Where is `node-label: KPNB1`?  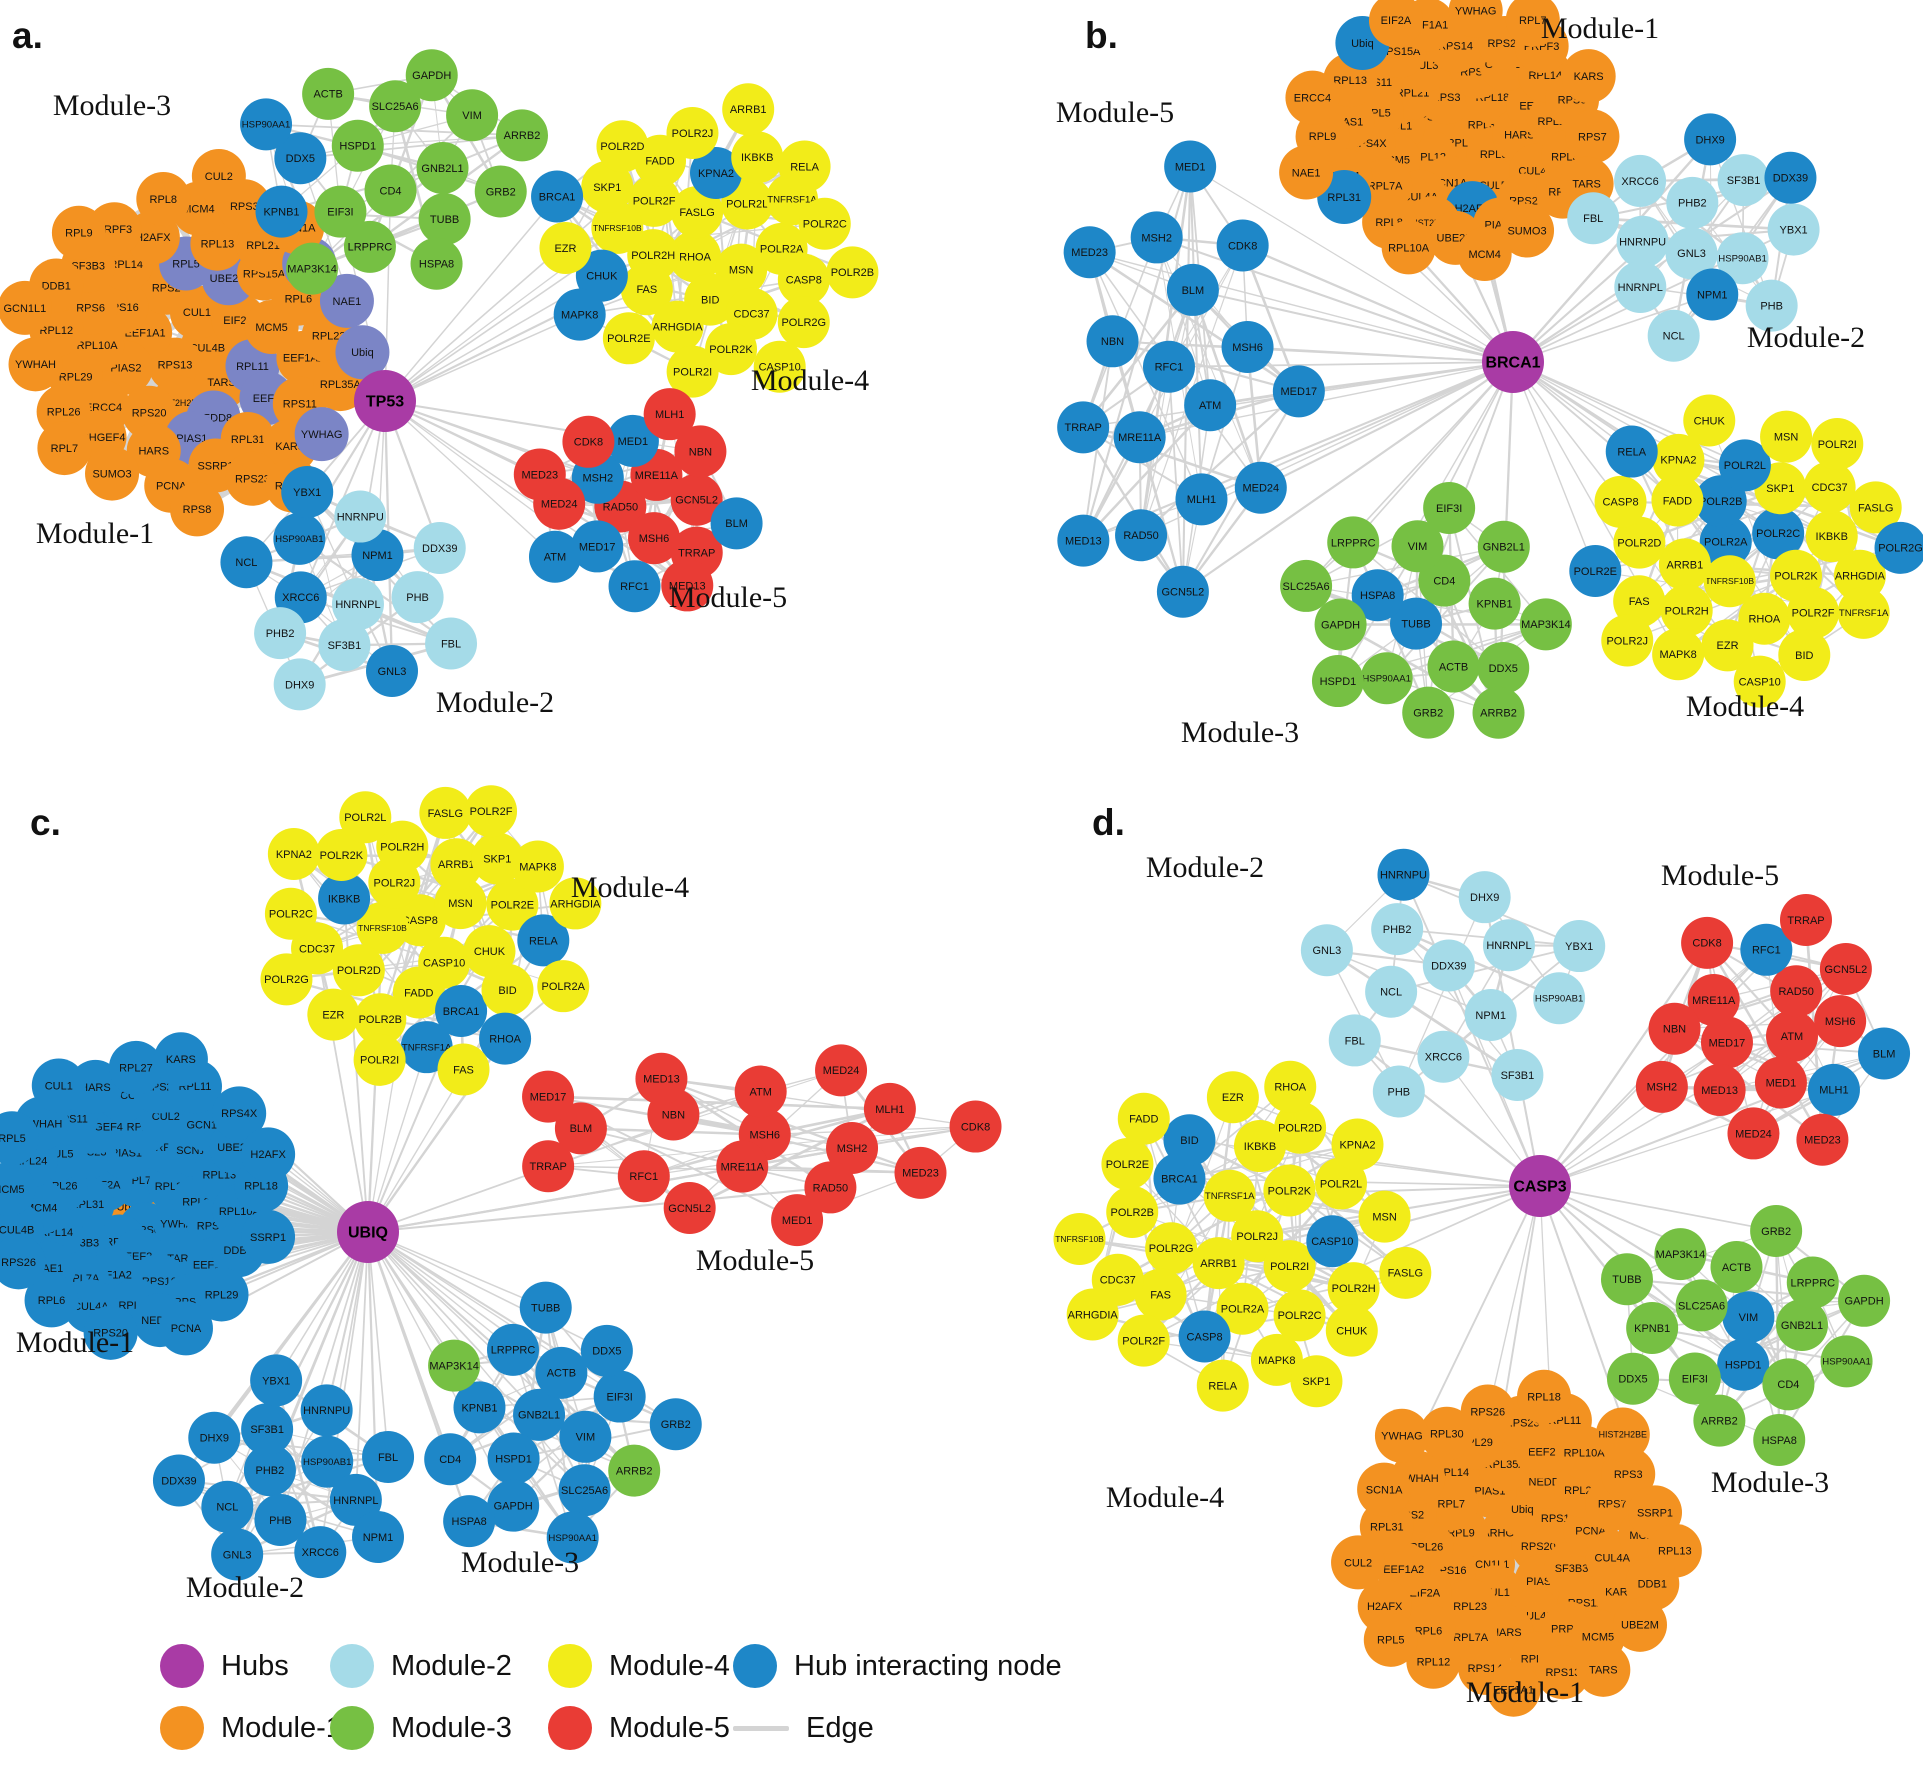
node-label: KPNB1 is located at coordinates (281, 212).